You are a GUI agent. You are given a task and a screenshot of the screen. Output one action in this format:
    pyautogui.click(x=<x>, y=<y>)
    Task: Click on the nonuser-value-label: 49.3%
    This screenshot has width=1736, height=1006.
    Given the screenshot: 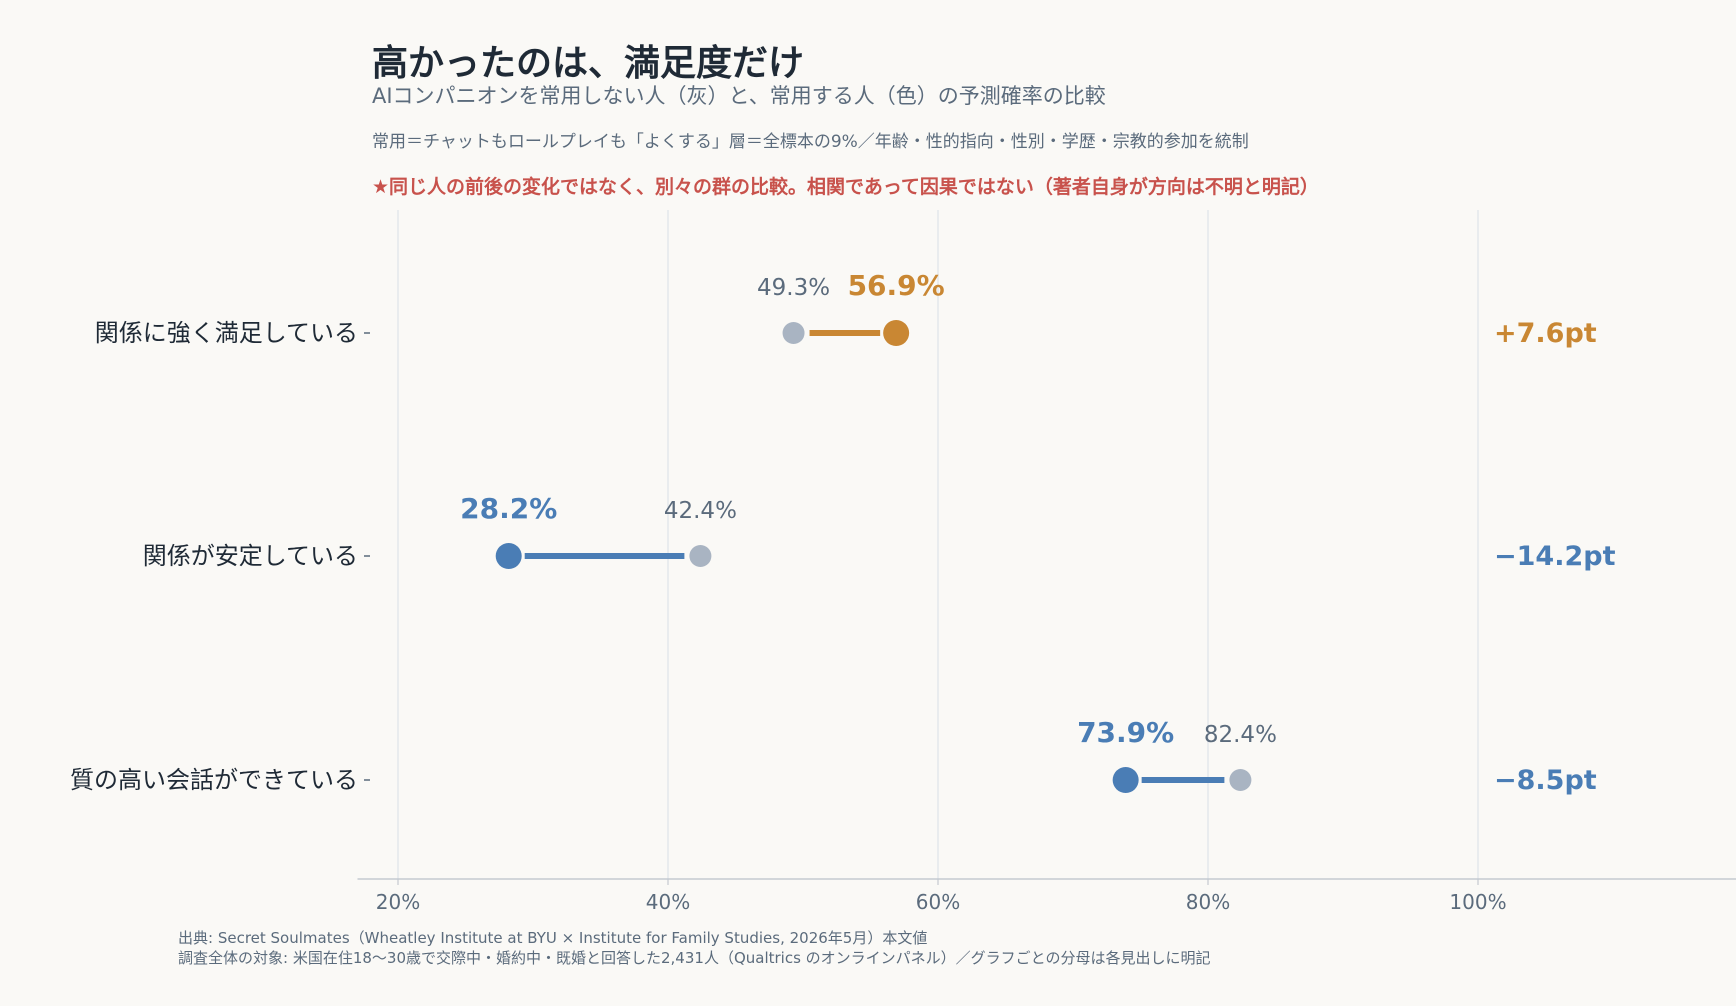 What is the action you would take?
    pyautogui.click(x=793, y=288)
    